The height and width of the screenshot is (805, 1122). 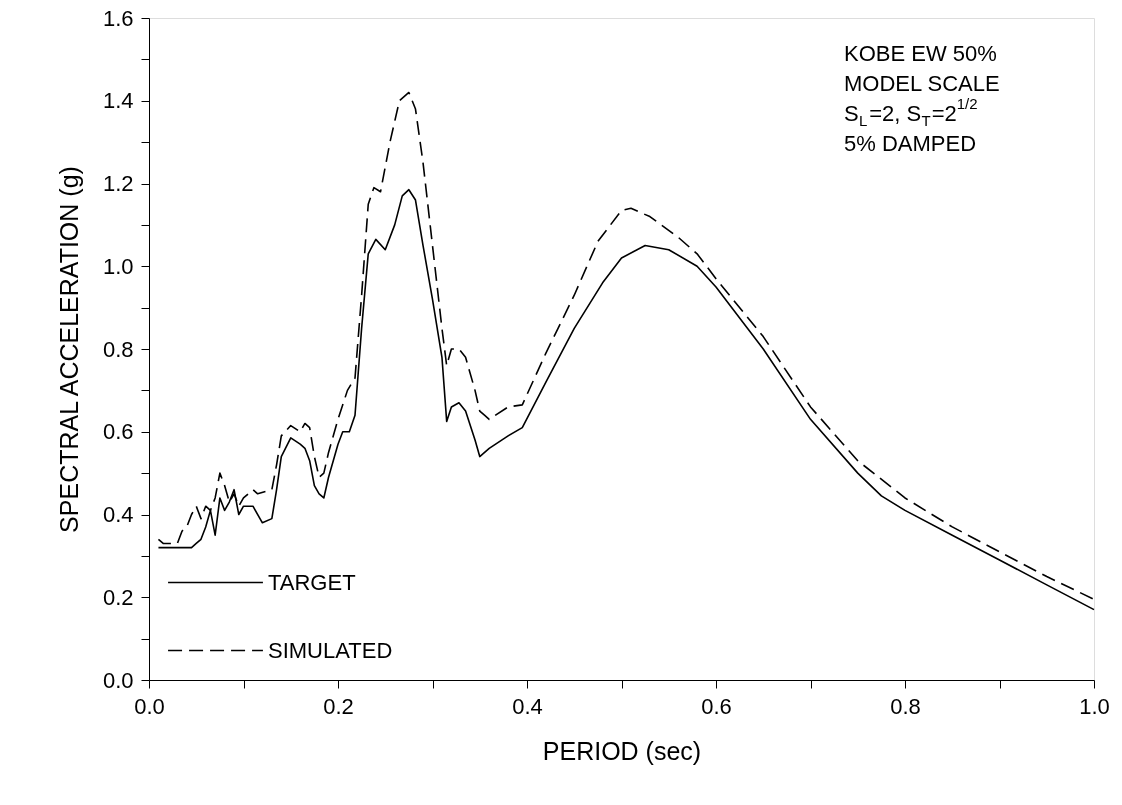 What do you see at coordinates (922, 83) in the screenshot?
I see `annotation: MODEL SCALE` at bounding box center [922, 83].